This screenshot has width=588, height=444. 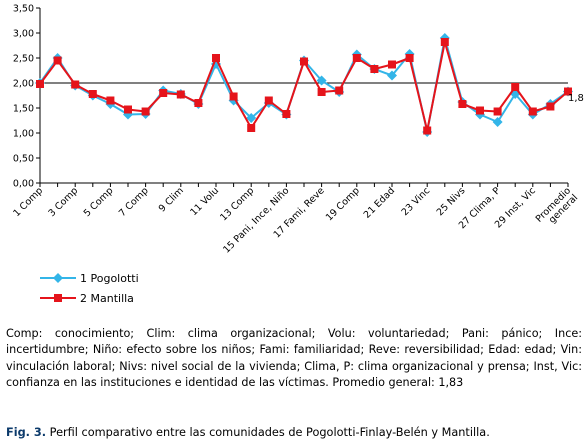 I want to click on y-tick-label: 1,50, so click(x=23, y=109).